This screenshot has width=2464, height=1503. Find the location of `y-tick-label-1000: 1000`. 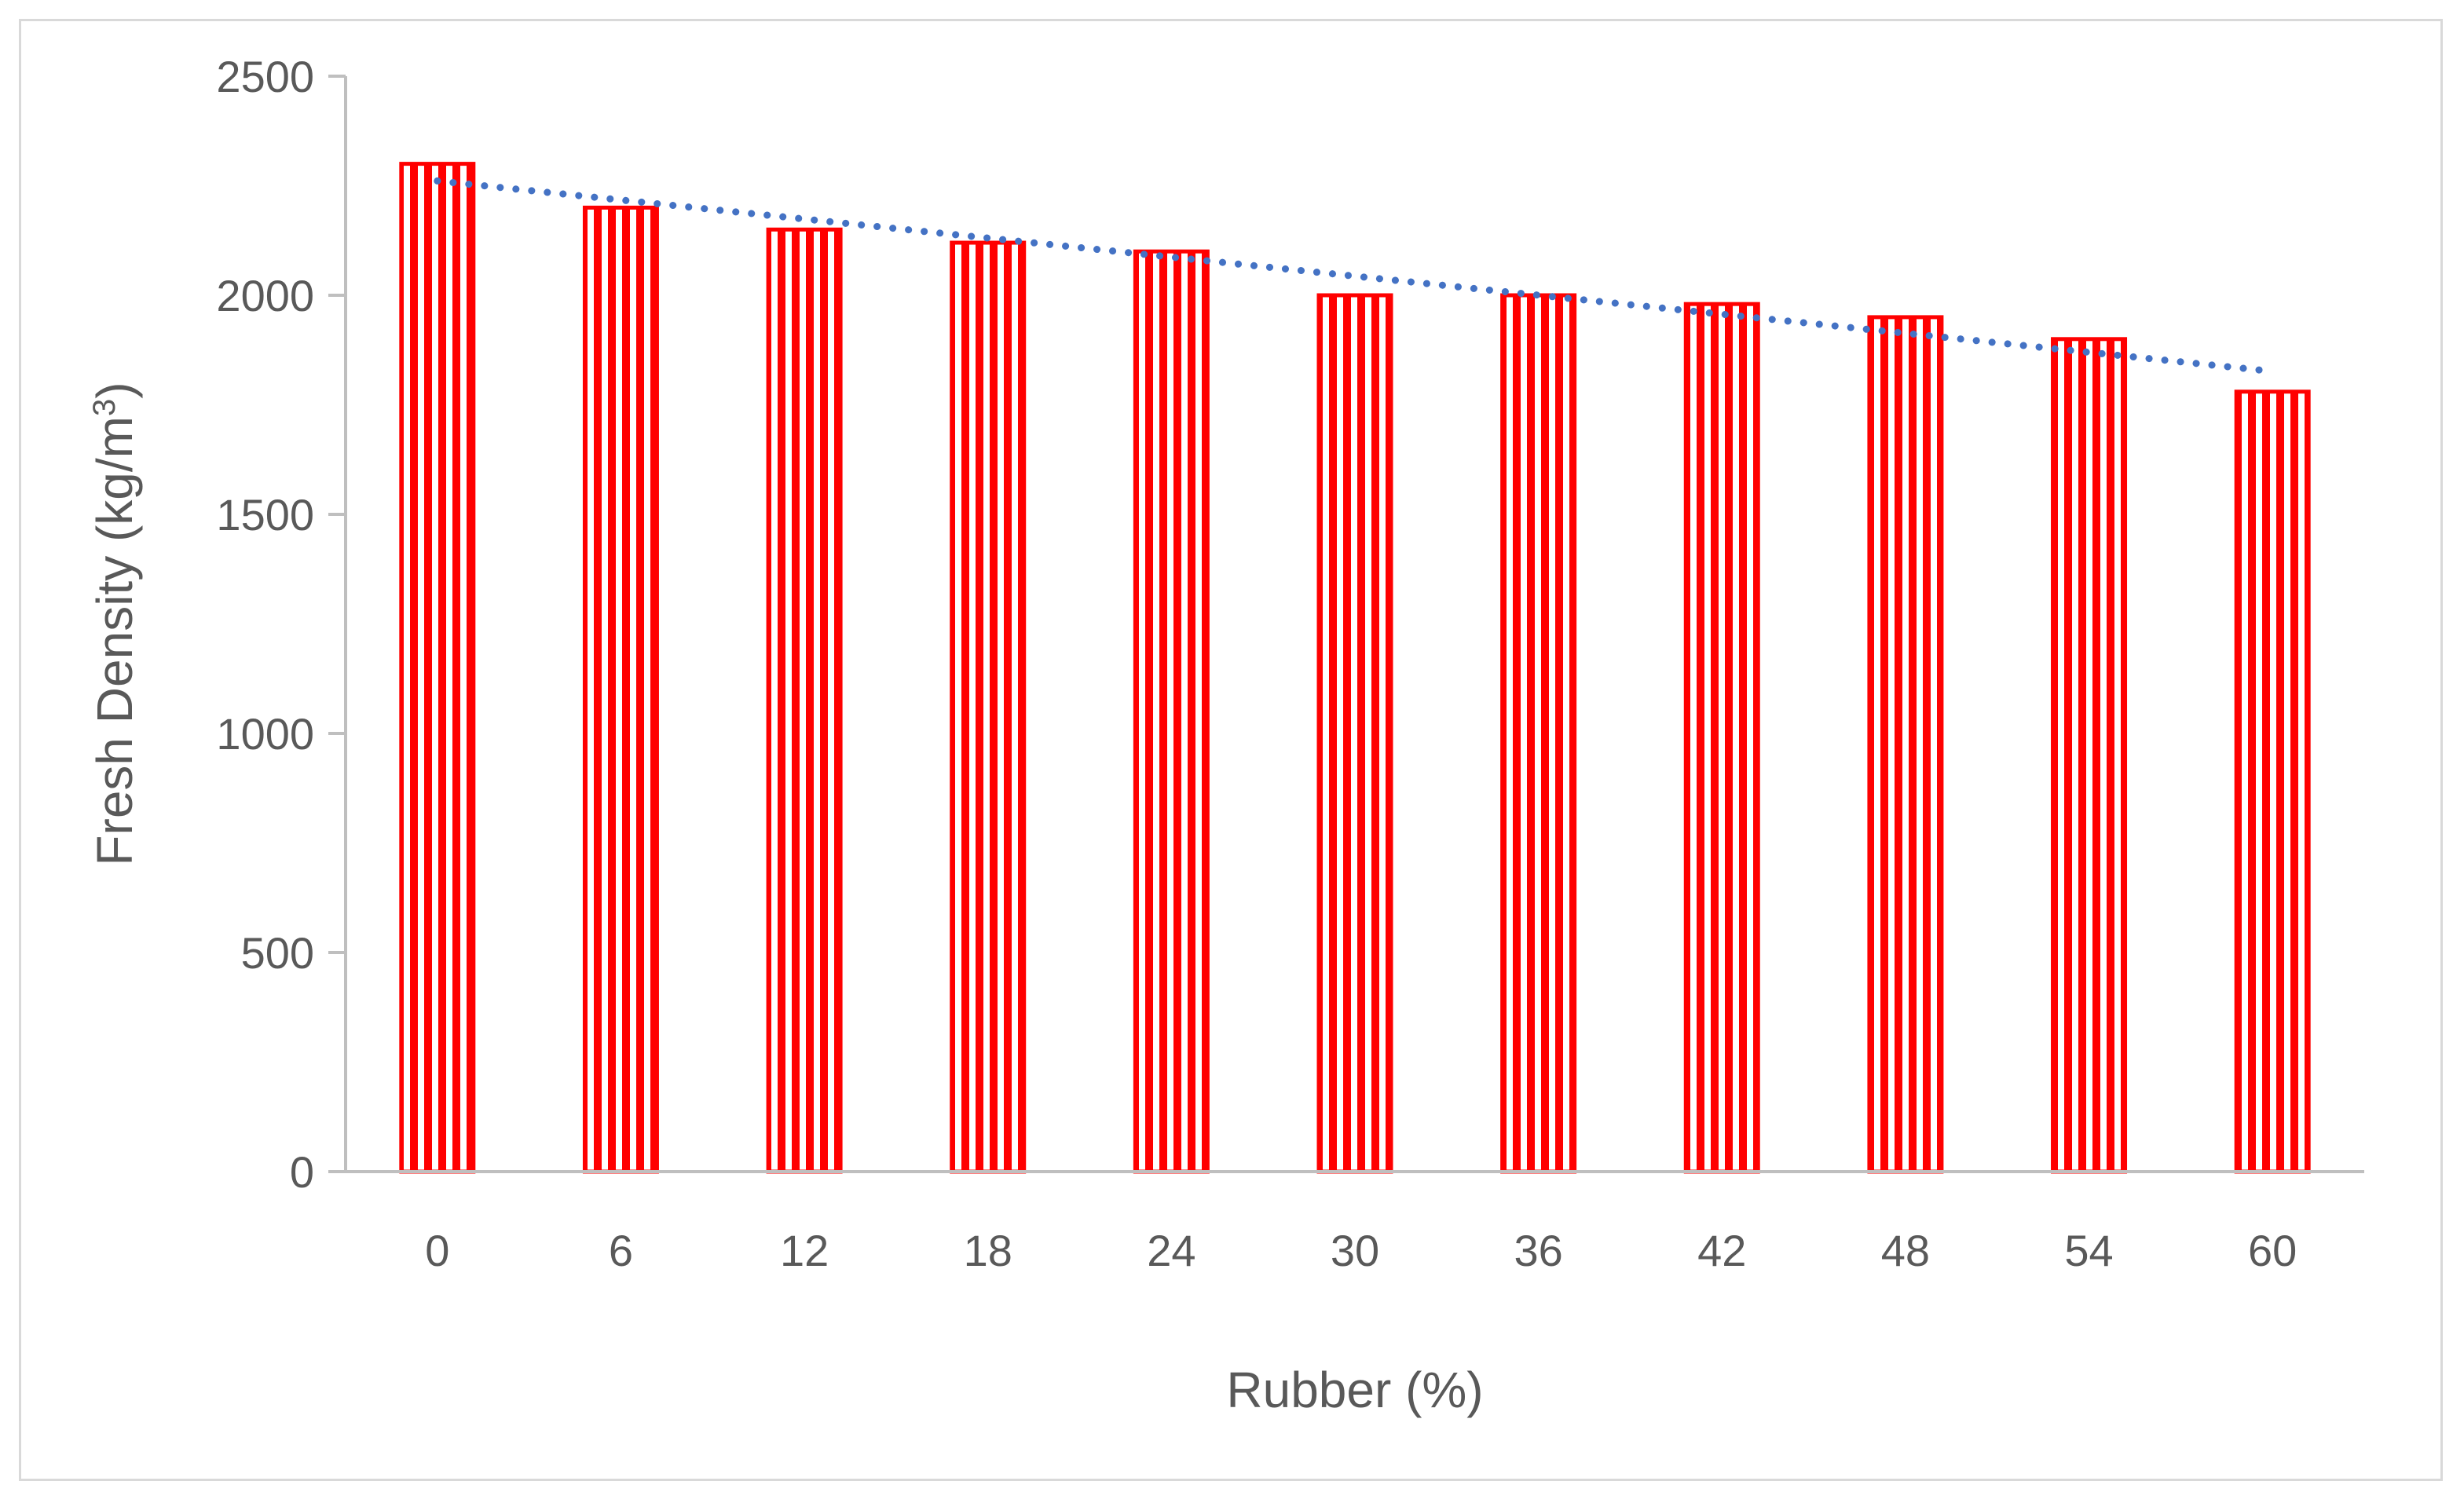

y-tick-label-1000: 1000 is located at coordinates (265, 734).